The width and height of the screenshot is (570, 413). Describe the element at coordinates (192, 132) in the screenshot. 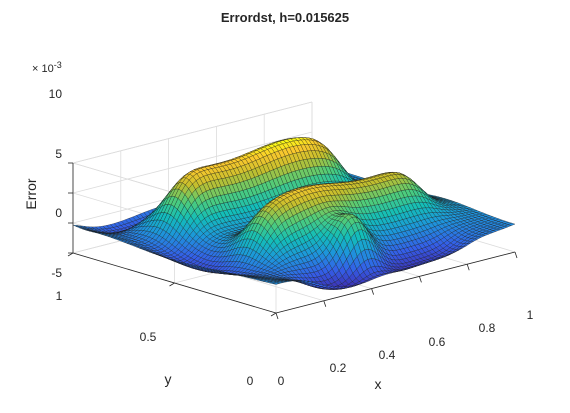

I see `box-top-edge` at that location.